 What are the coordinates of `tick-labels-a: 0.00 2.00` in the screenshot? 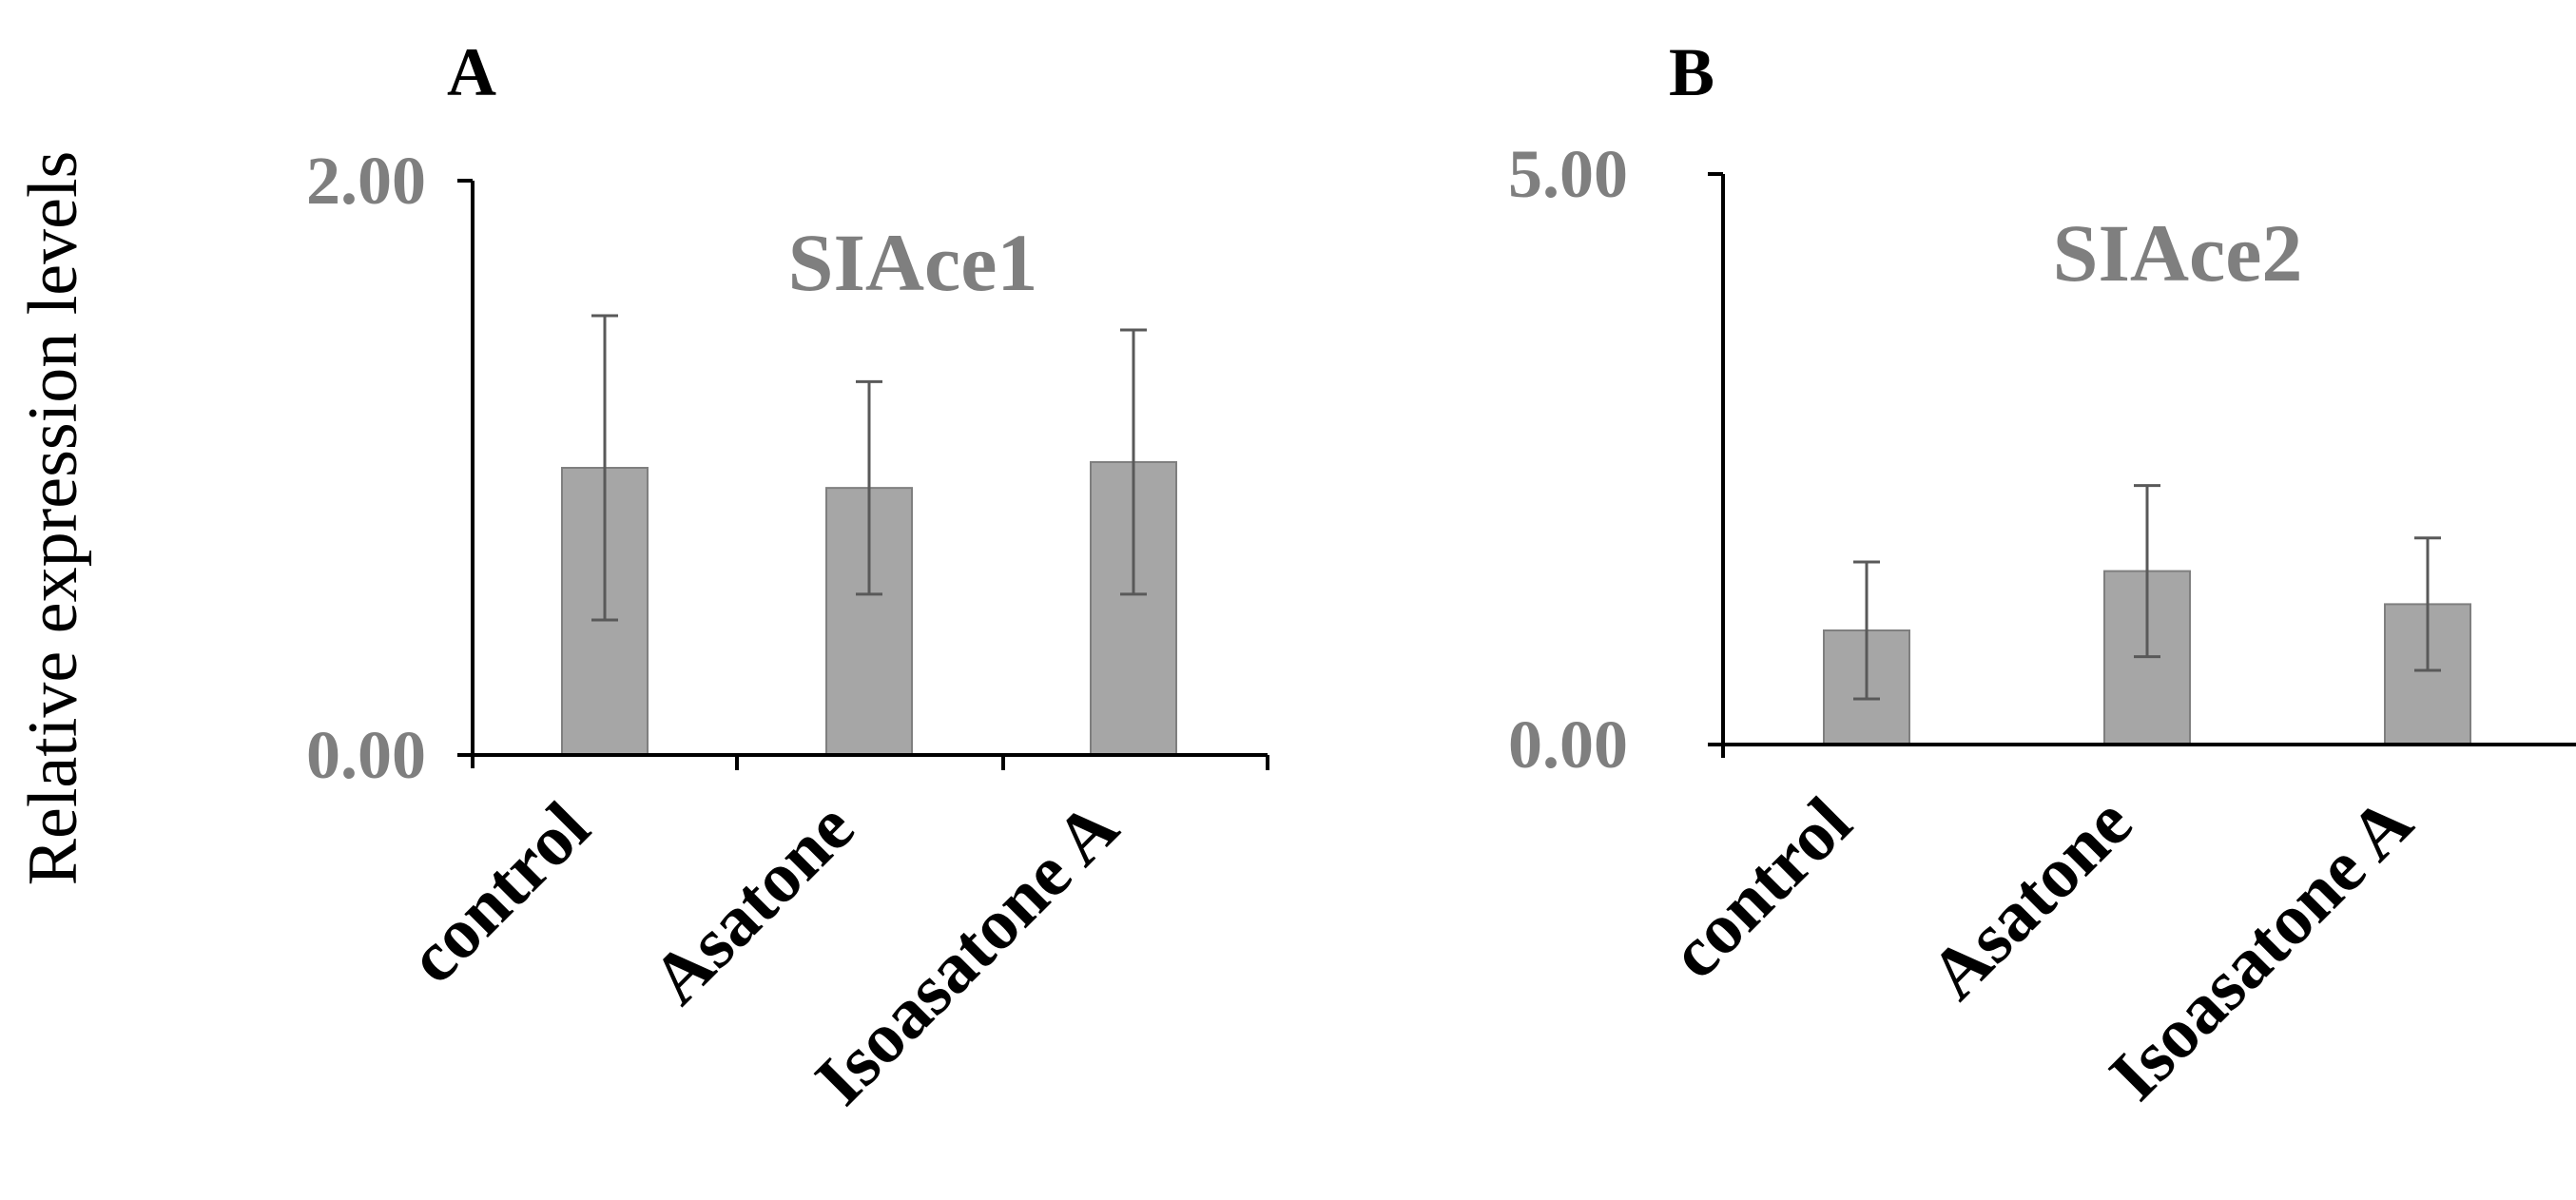 It's located at (366, 468).